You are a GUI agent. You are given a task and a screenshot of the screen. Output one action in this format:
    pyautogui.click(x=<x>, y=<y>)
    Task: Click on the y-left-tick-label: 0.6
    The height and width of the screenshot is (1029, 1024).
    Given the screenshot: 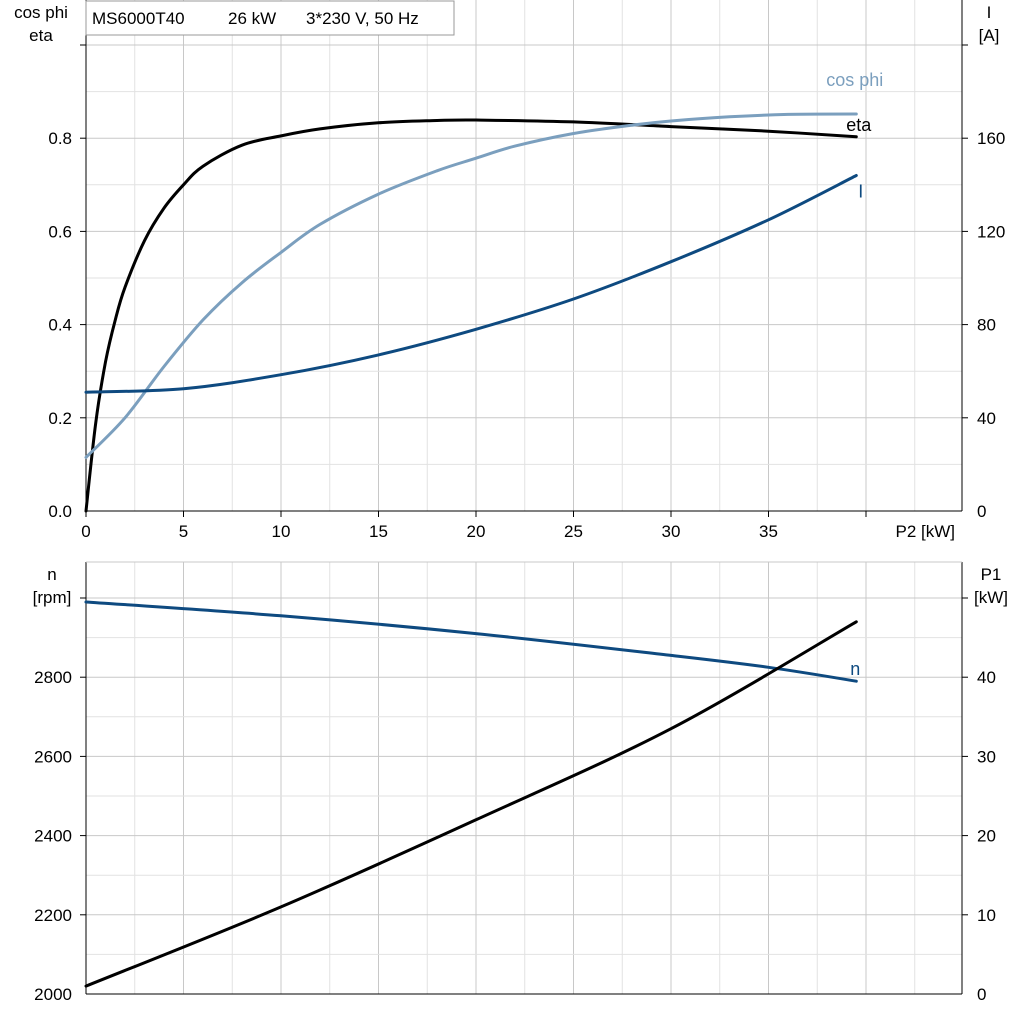 What is the action you would take?
    pyautogui.click(x=60, y=231)
    